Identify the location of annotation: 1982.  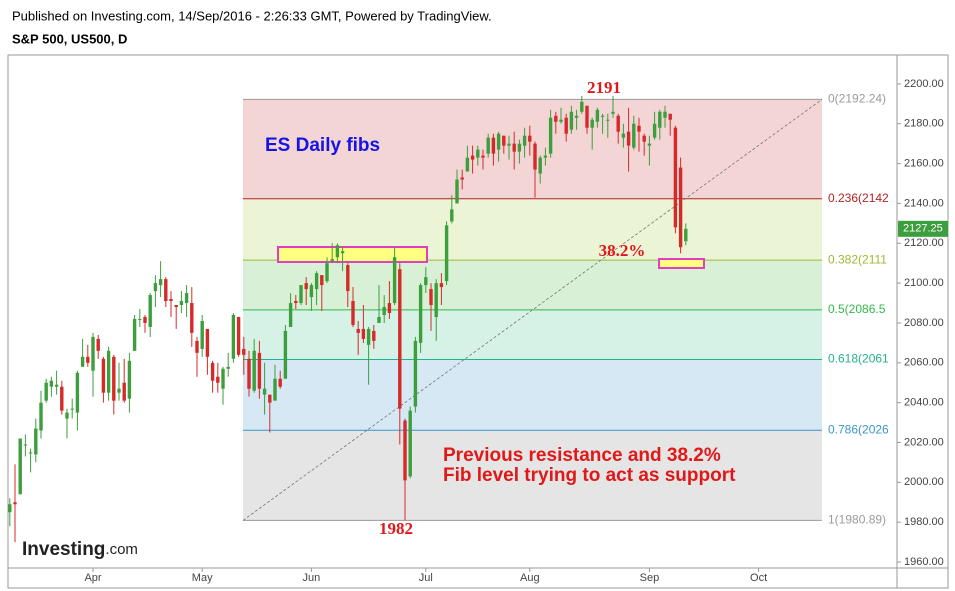
(396, 528).